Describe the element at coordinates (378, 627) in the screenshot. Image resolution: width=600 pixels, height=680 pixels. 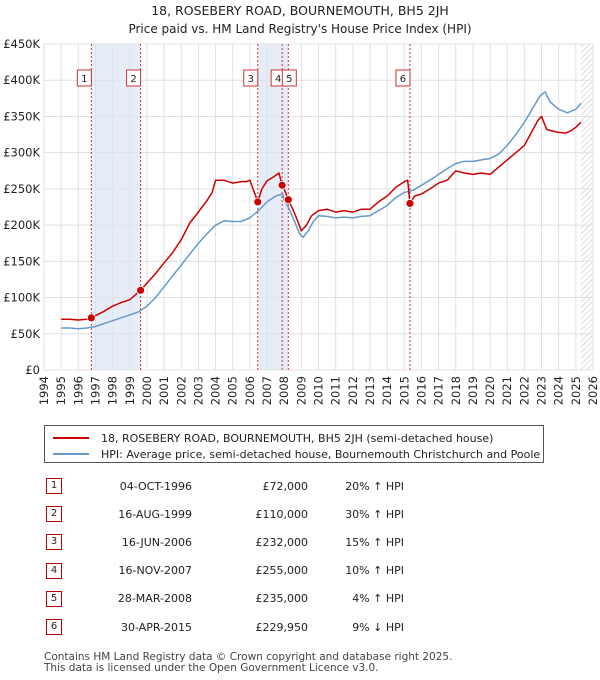
I see `sale-hpi-diff: 9% ↓ HPI` at that location.